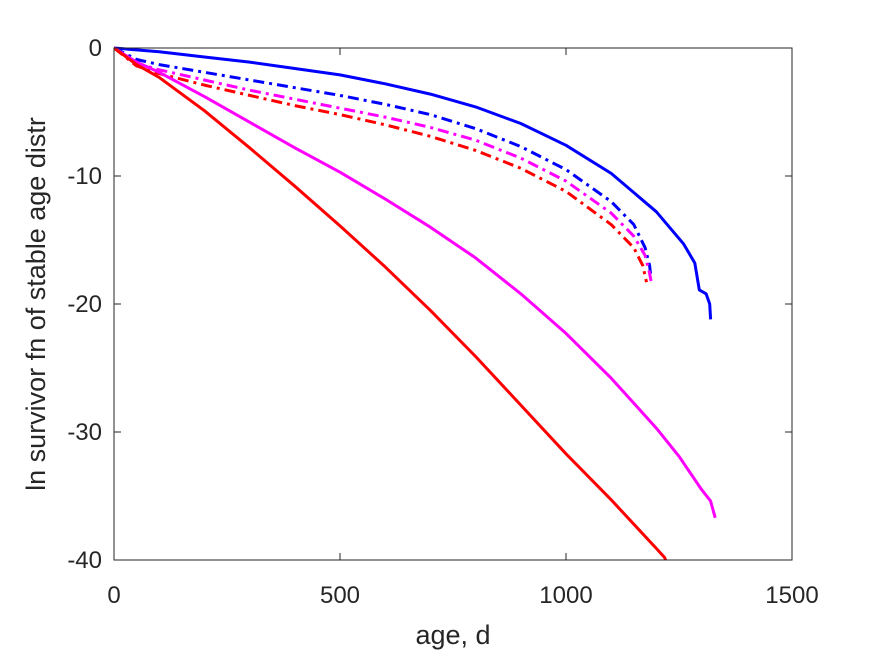 This screenshot has width=875, height=656. I want to click on x-tick-label: 0, so click(113, 595).